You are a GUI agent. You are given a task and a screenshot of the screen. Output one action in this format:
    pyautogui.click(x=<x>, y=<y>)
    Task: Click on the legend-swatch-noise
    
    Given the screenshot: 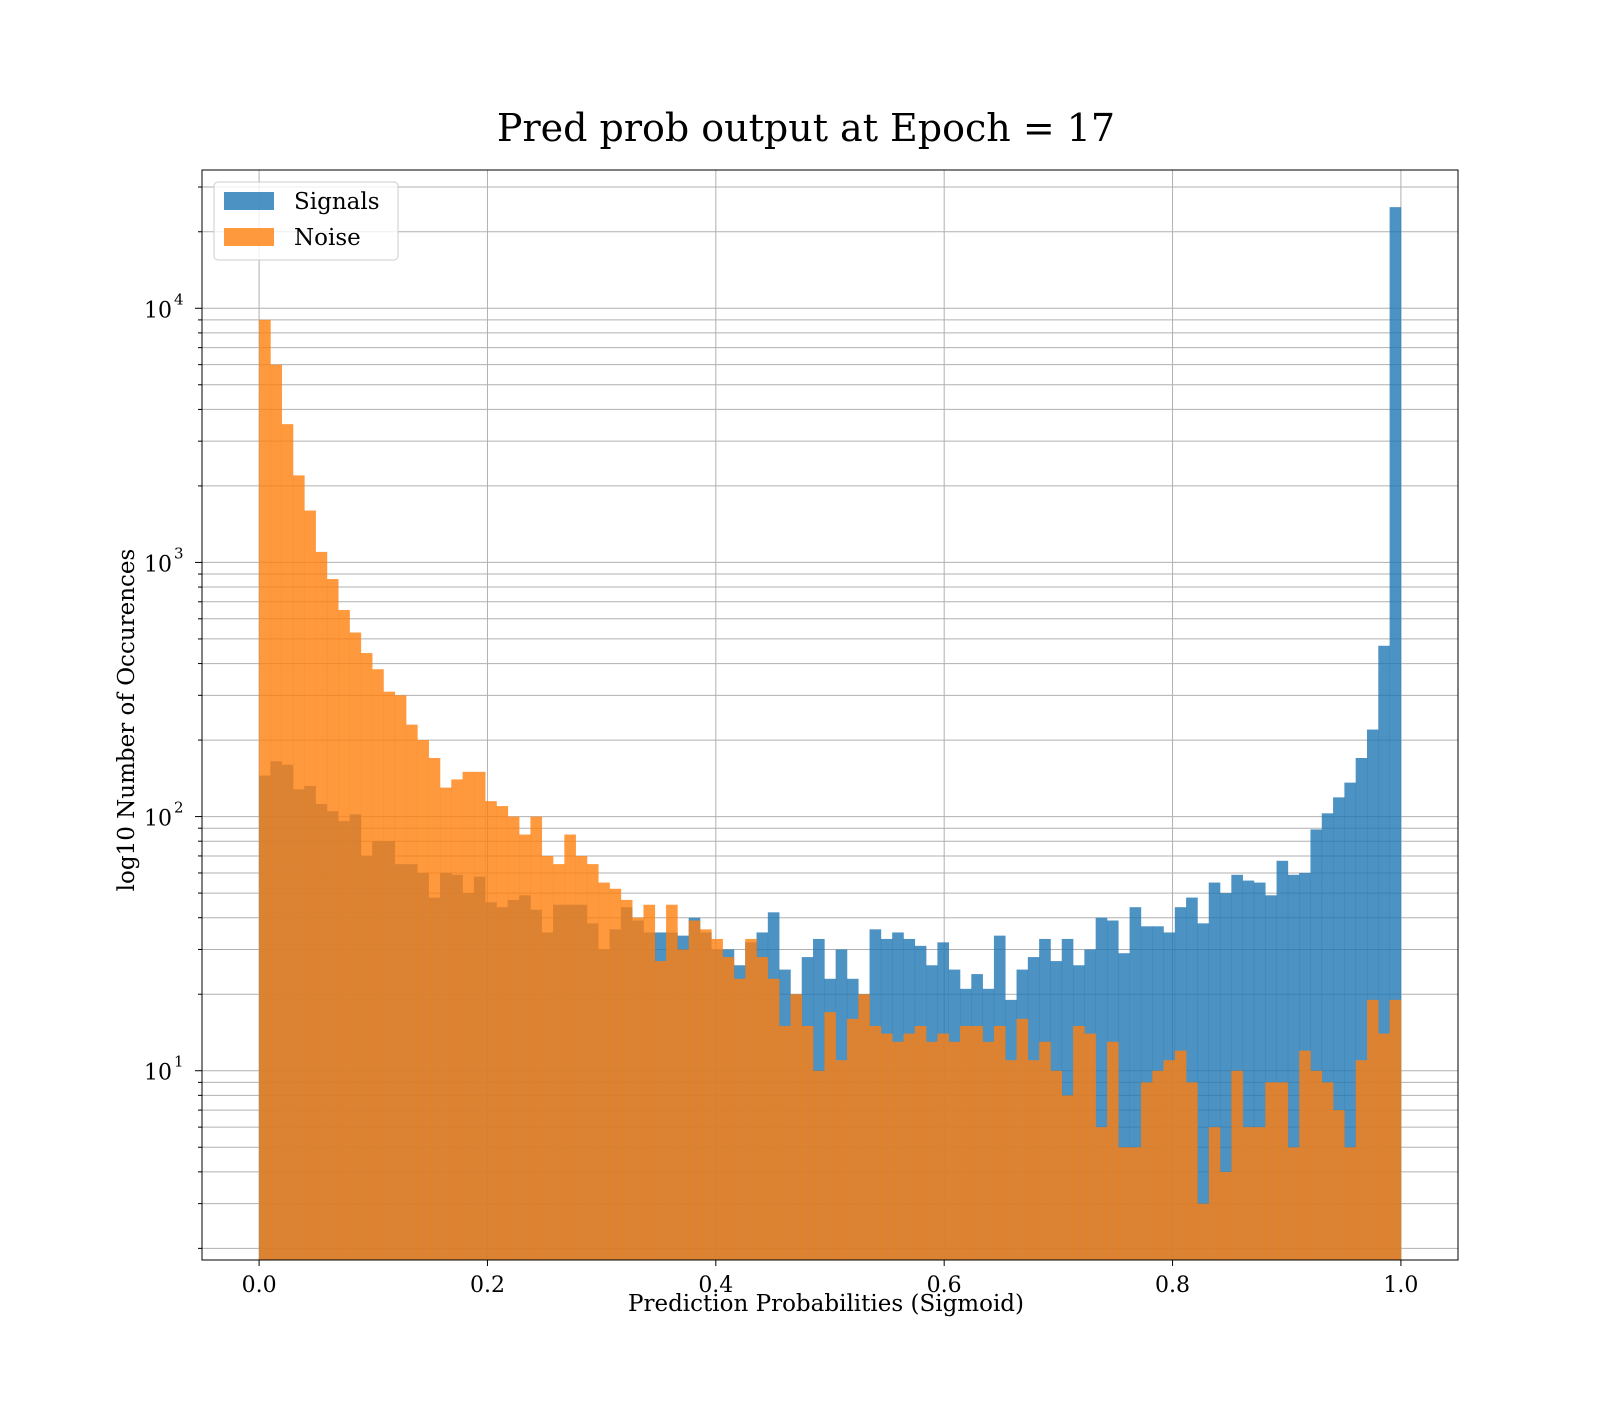 What is the action you would take?
    pyautogui.click(x=249, y=237)
    